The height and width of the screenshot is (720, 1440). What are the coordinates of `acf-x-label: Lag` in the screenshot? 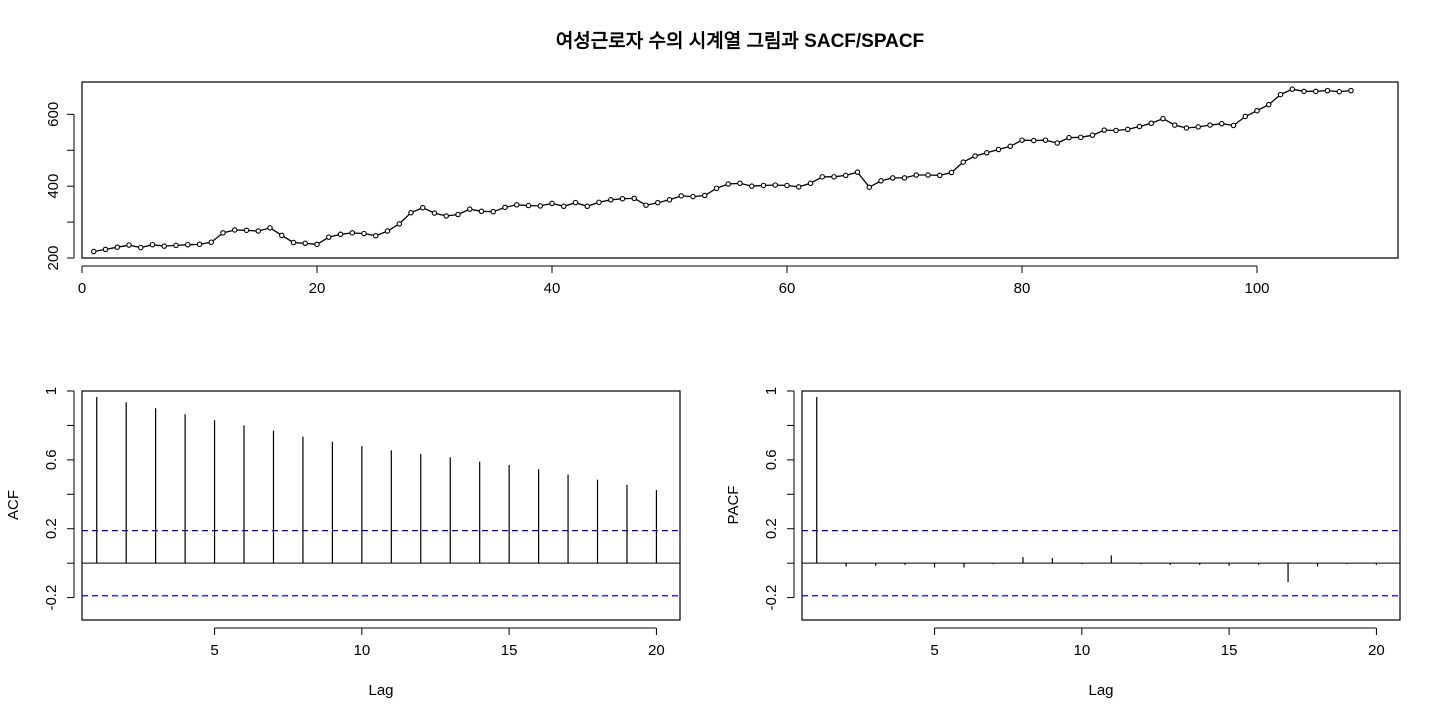 It's located at (380, 690).